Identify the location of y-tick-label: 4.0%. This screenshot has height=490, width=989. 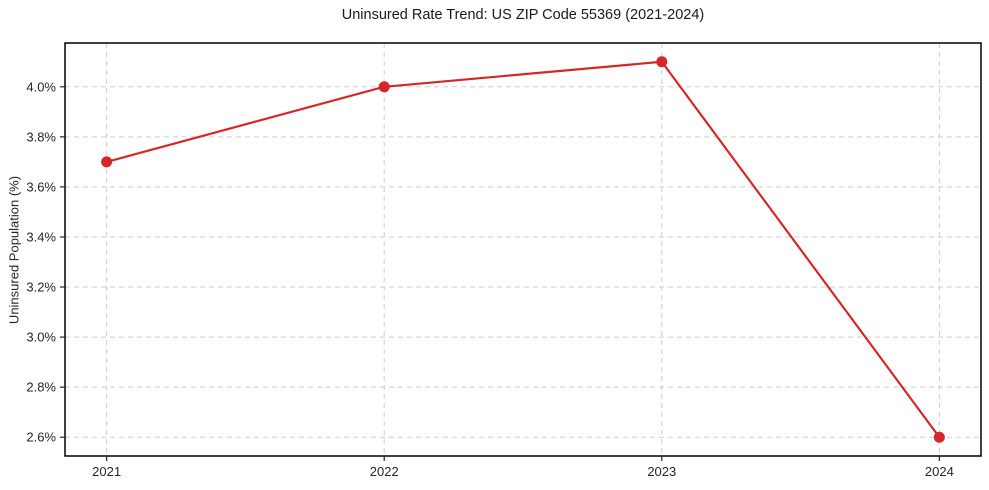
(41, 86).